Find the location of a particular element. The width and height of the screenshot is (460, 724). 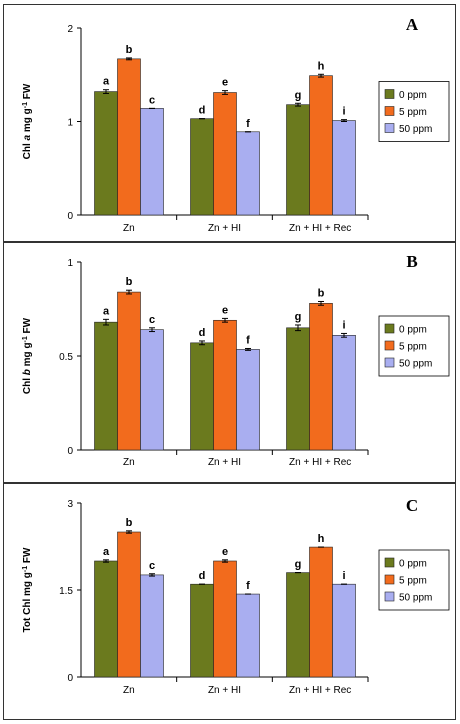

y-axis-label: Tot Chl mg g-1 FW is located at coordinates (28, 589).